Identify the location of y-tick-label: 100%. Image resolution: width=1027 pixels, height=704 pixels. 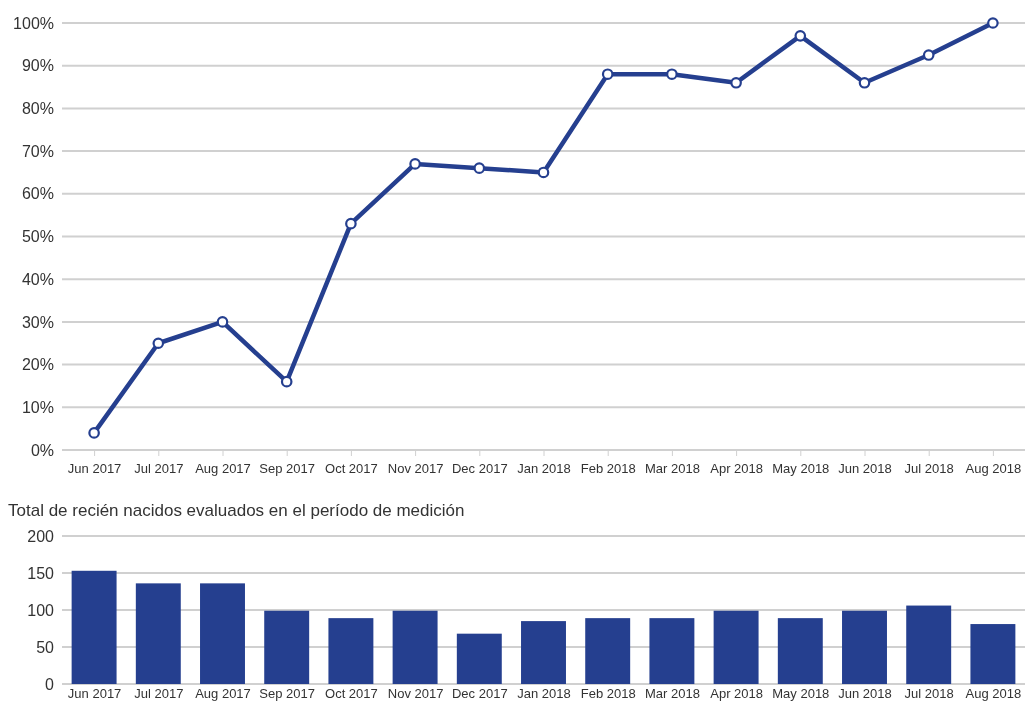
(33, 23).